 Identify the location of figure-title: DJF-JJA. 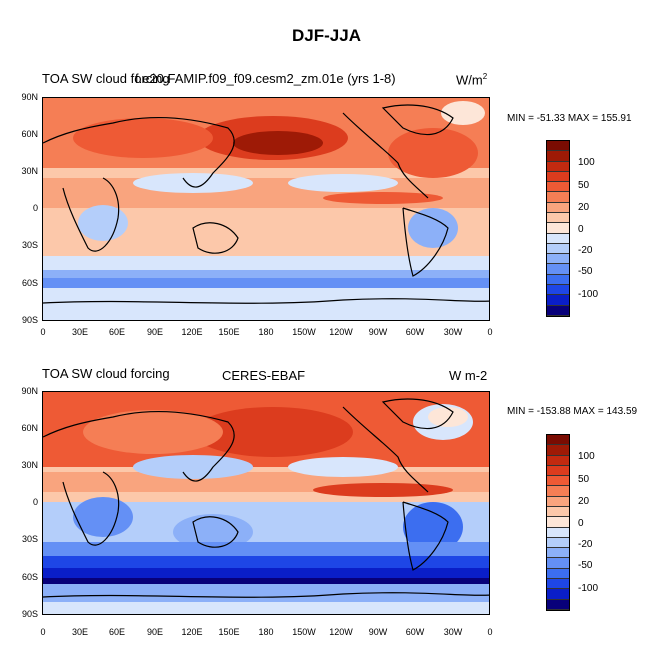
(326, 35).